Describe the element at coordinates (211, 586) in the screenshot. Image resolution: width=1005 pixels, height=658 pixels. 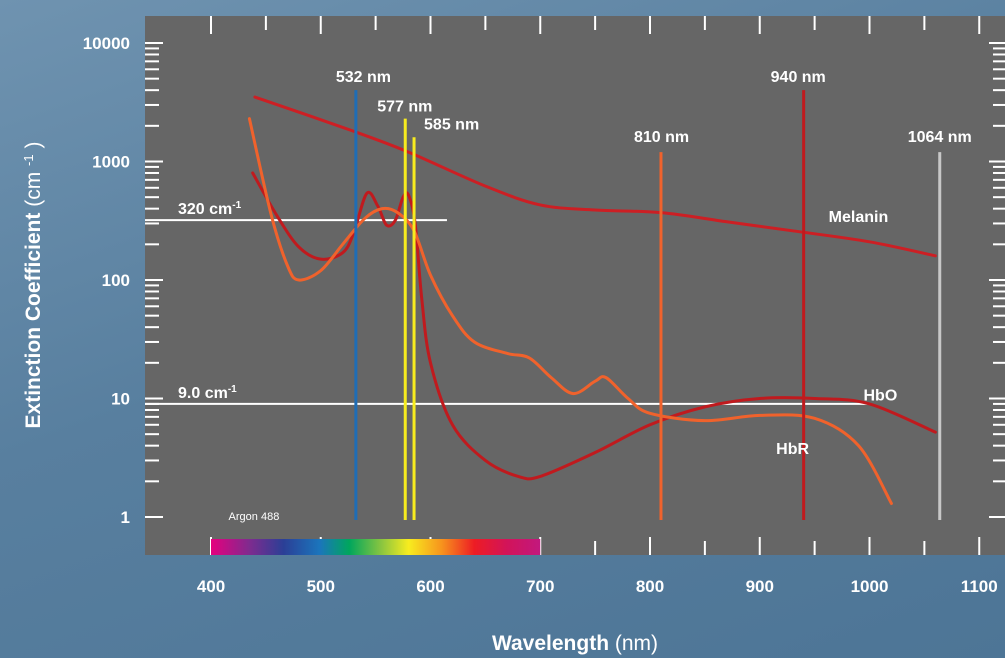
I see `x-tick-label: 400` at that location.